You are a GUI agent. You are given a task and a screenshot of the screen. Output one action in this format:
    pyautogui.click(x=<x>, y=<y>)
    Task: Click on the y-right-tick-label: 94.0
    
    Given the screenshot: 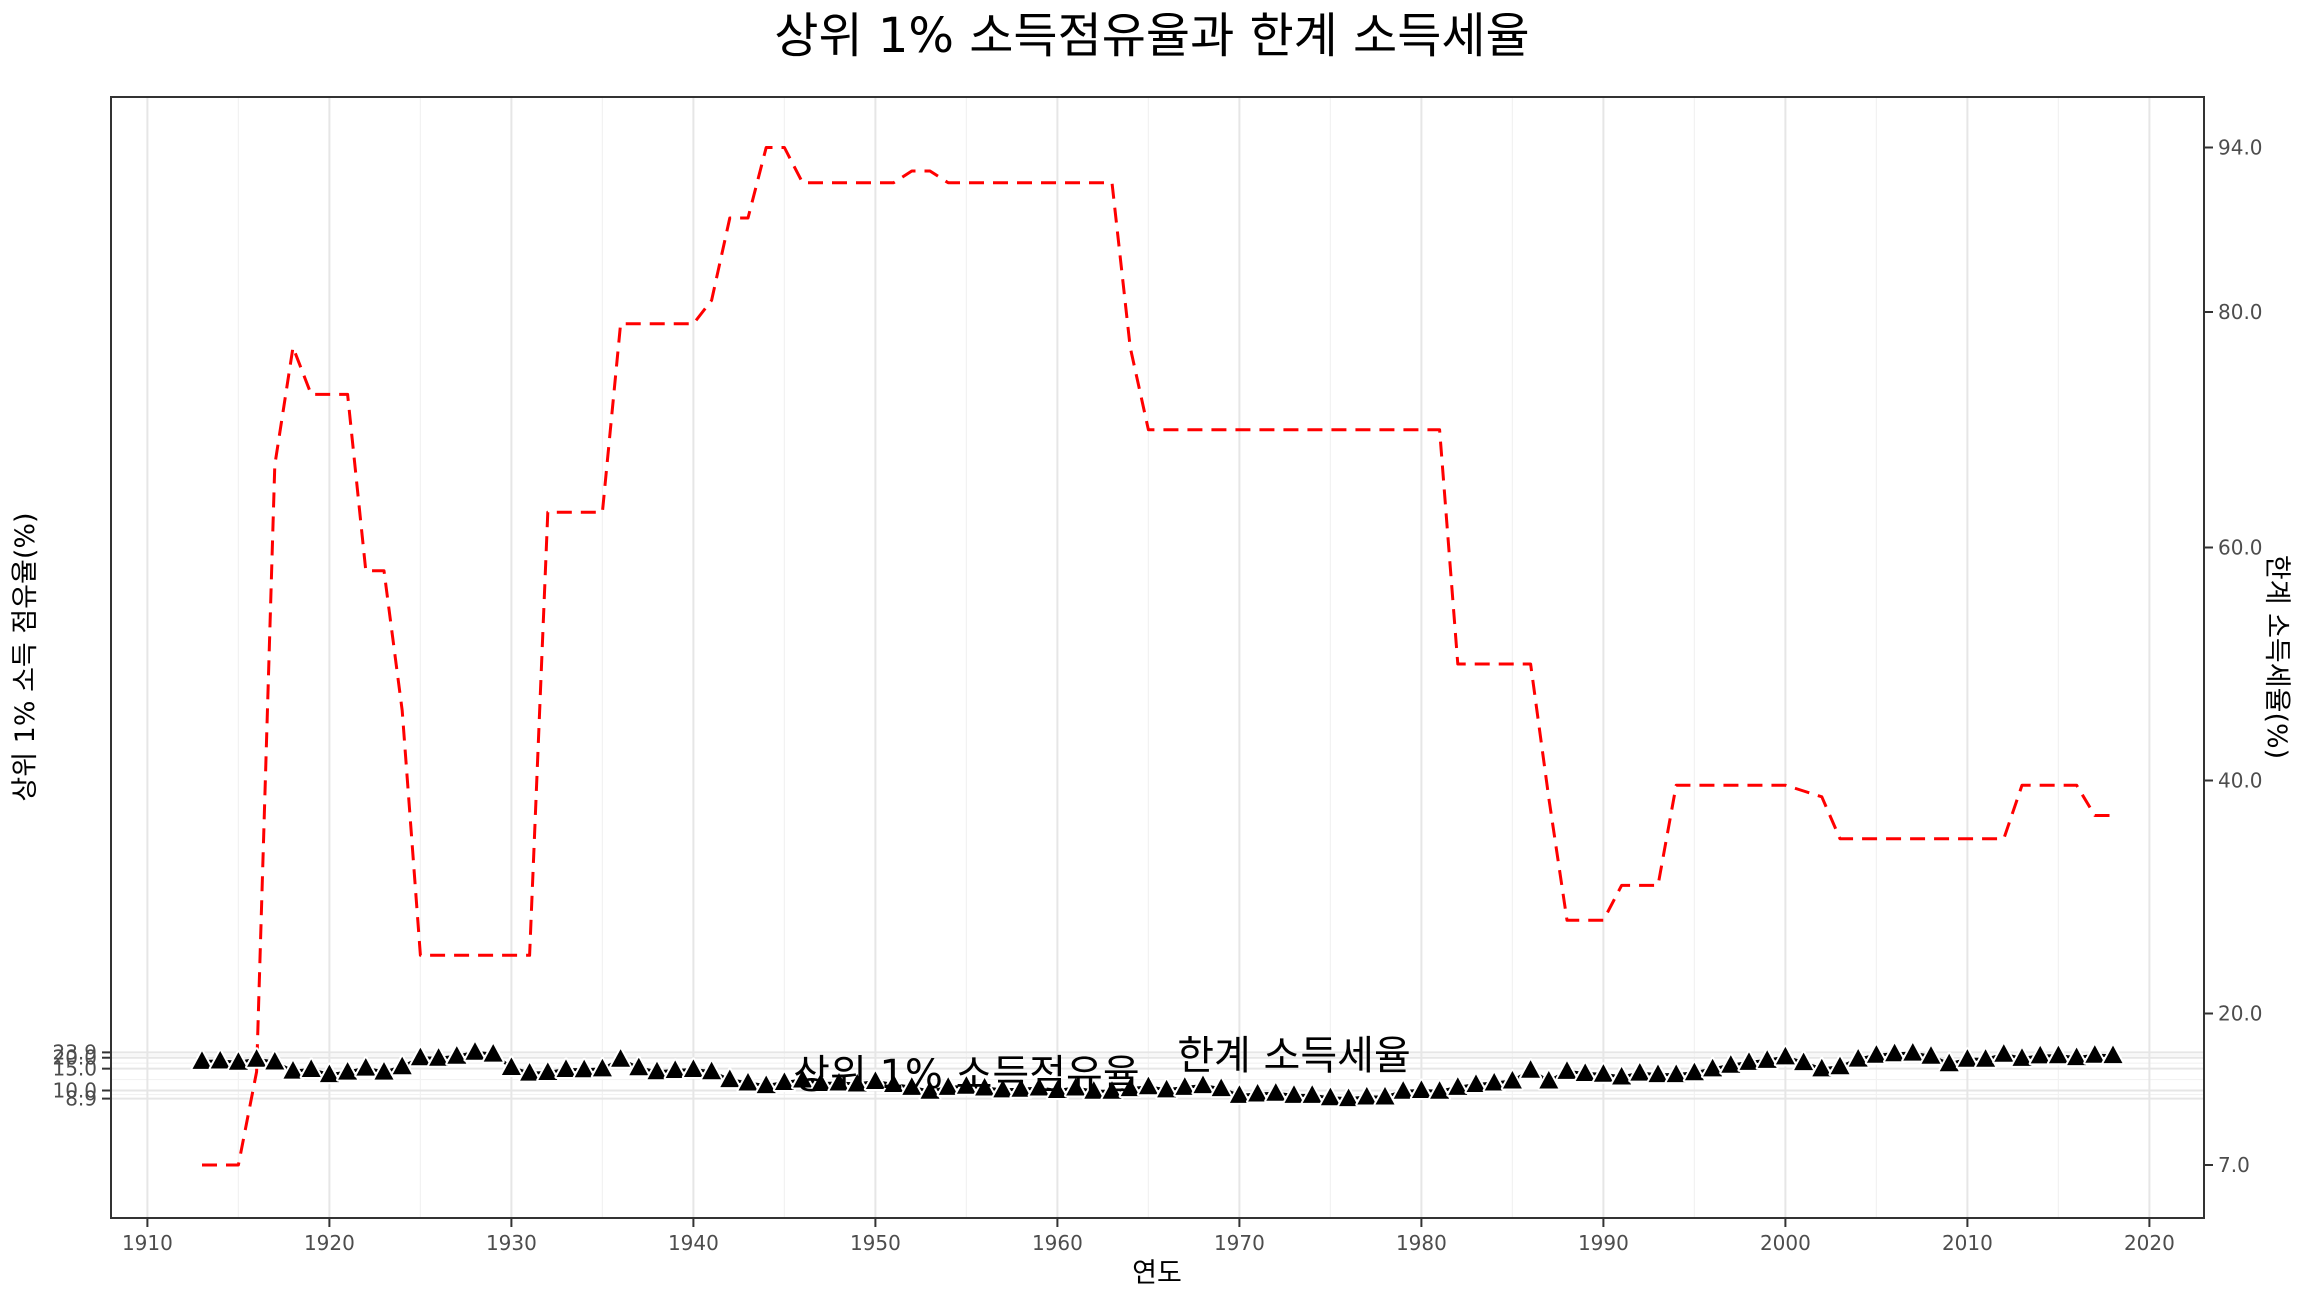 What is the action you would take?
    pyautogui.click(x=2240, y=148)
    